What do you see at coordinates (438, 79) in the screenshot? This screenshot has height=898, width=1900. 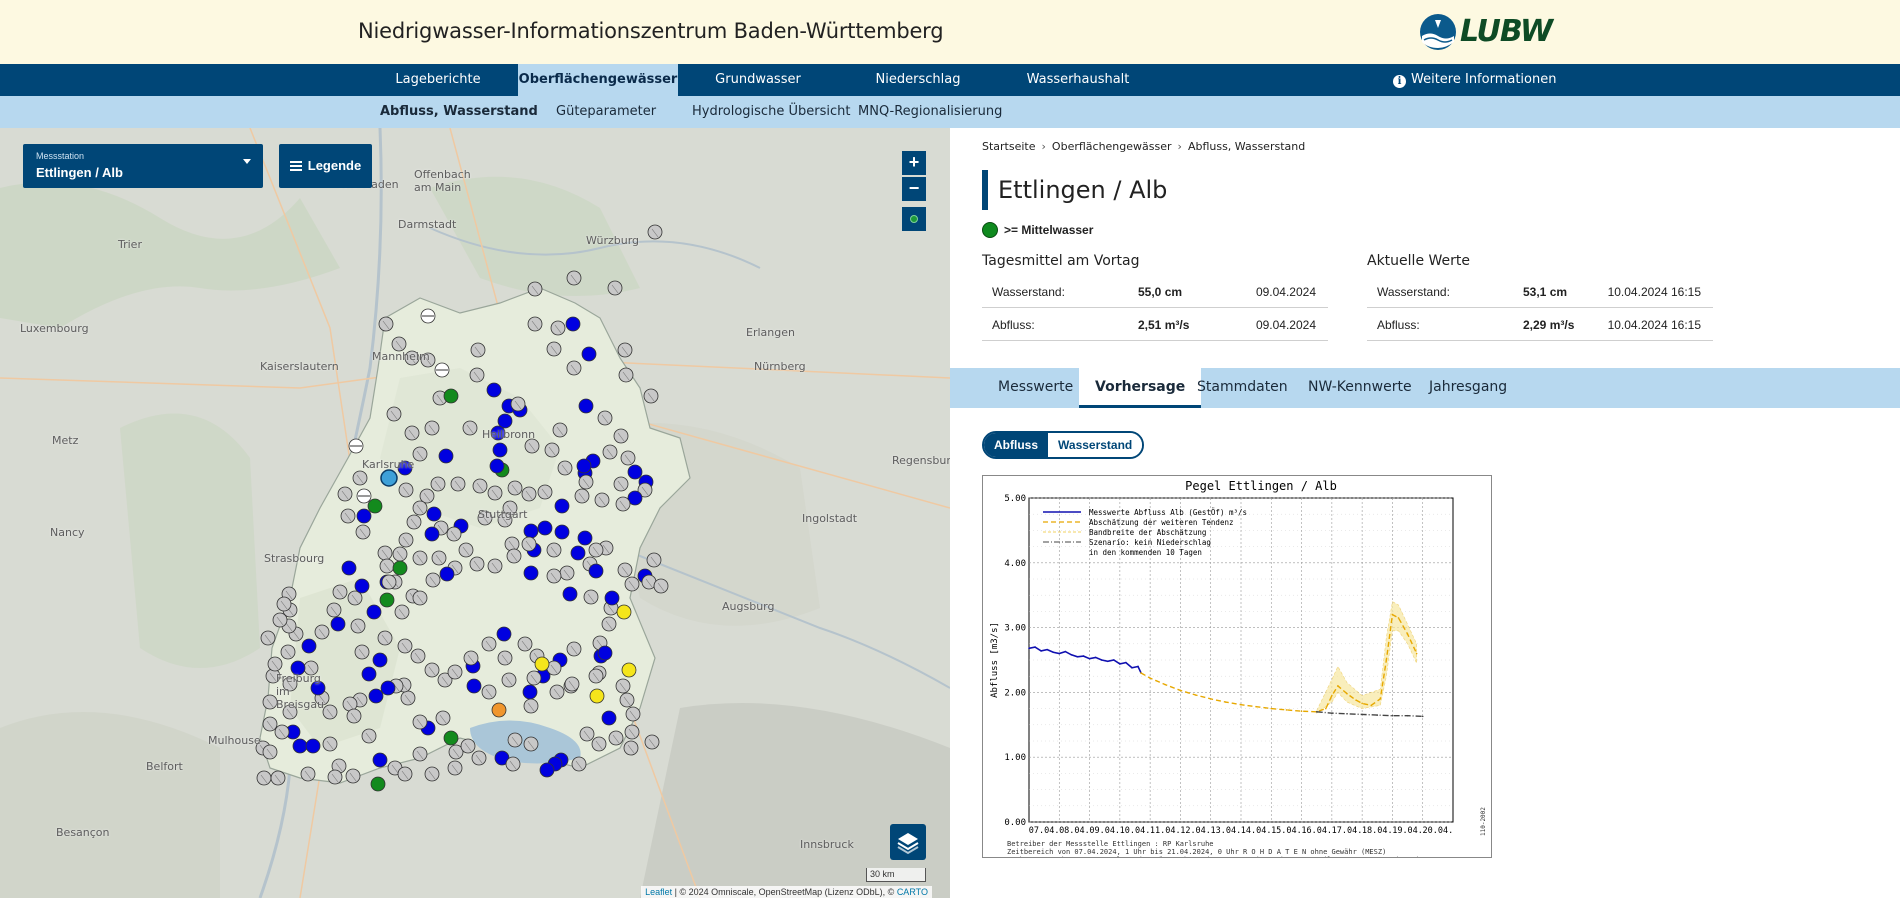 I see `nav-lageberichte: Lageberichte` at bounding box center [438, 79].